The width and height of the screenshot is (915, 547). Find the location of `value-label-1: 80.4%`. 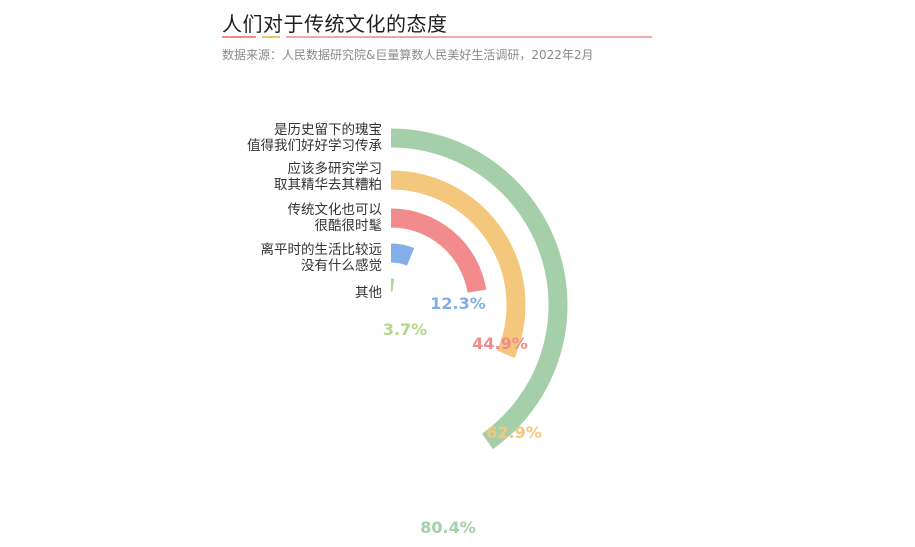

value-label-1: 80.4% is located at coordinates (448, 527).